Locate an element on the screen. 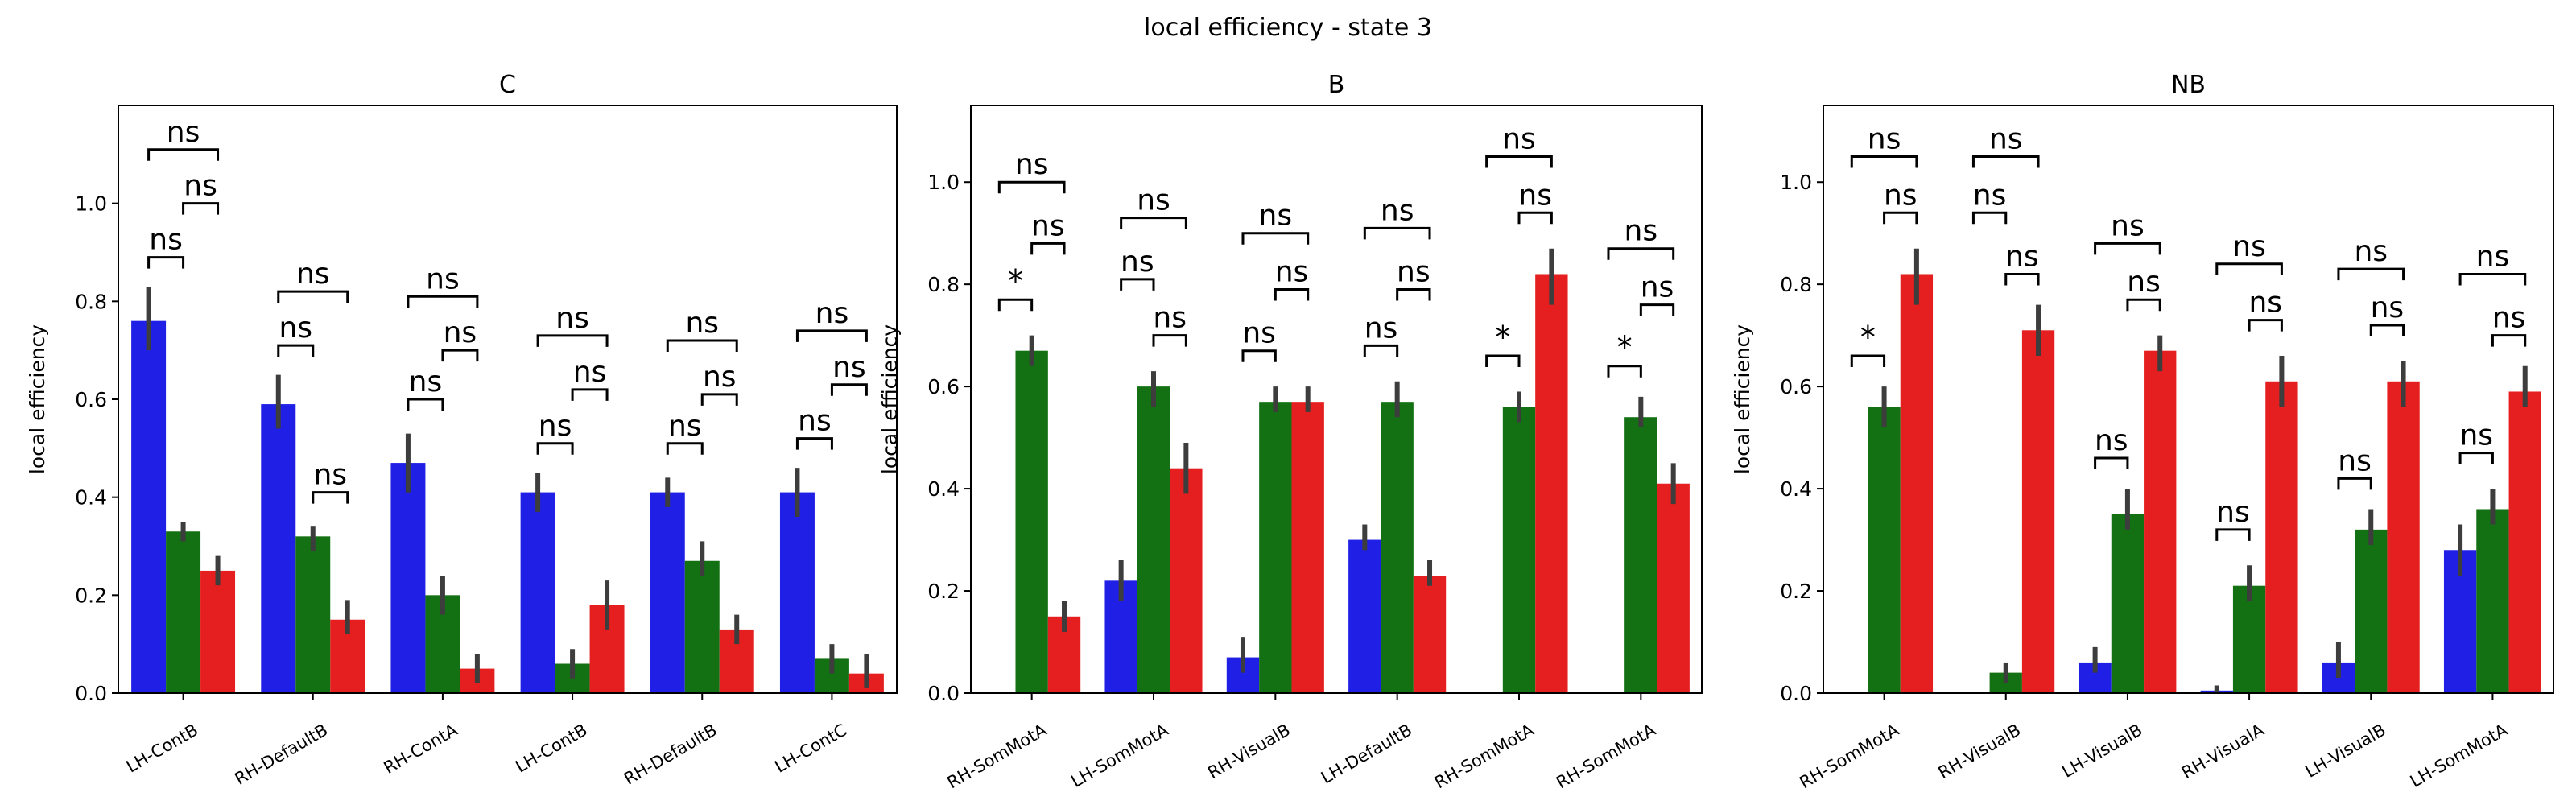 The width and height of the screenshot is (2576, 805). y-tick-label: 0.4 is located at coordinates (91, 498).